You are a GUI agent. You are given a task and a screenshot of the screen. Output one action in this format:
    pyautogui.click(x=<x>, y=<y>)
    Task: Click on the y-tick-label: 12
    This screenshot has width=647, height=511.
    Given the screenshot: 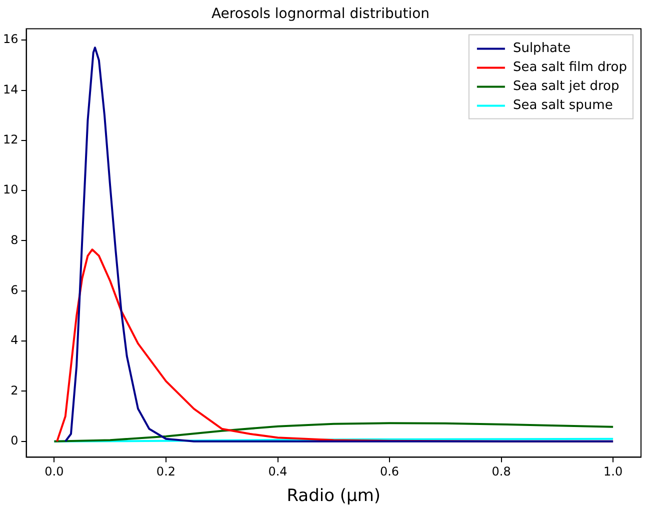 What is the action you would take?
    pyautogui.click(x=10, y=139)
    